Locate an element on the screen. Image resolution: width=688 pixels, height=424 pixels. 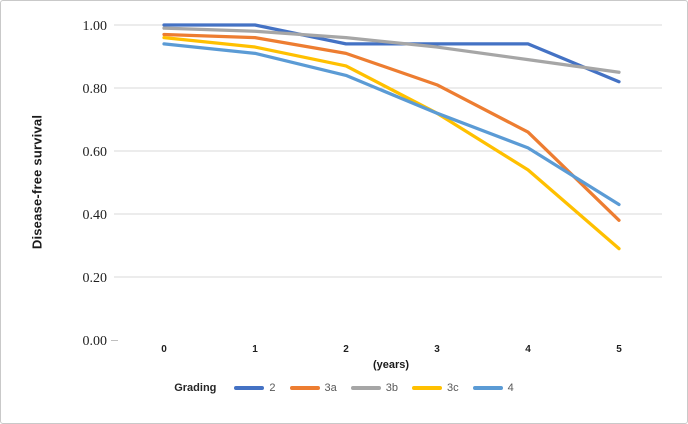
x-tick-label: 2 is located at coordinates (346, 349).